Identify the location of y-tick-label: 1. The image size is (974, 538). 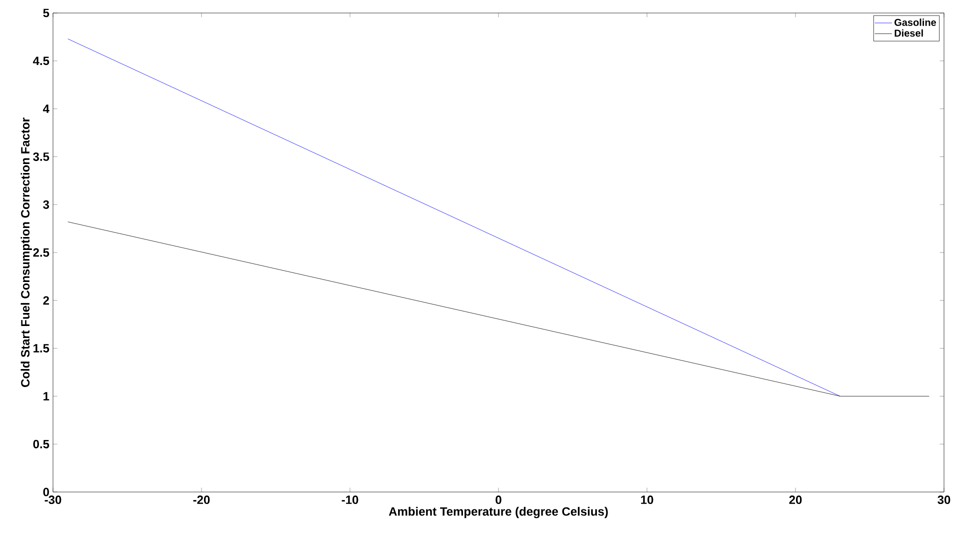
(47, 396).